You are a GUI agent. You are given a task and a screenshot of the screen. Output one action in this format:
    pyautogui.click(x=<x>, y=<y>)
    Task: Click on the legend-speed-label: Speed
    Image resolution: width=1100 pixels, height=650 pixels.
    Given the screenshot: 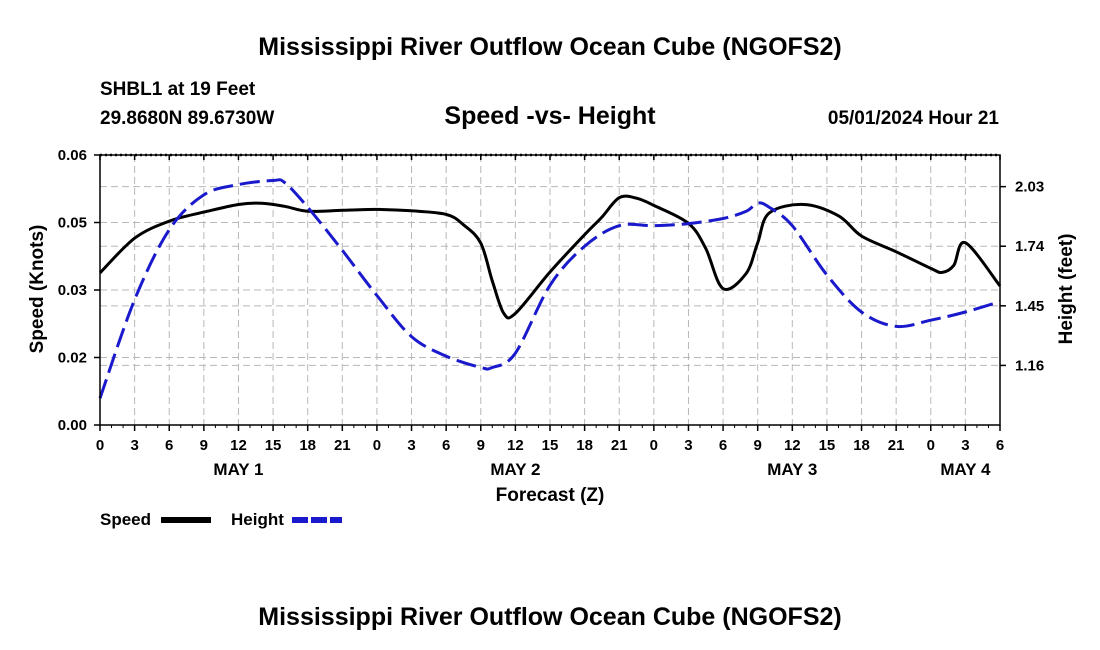 What is the action you would take?
    pyautogui.click(x=125, y=519)
    